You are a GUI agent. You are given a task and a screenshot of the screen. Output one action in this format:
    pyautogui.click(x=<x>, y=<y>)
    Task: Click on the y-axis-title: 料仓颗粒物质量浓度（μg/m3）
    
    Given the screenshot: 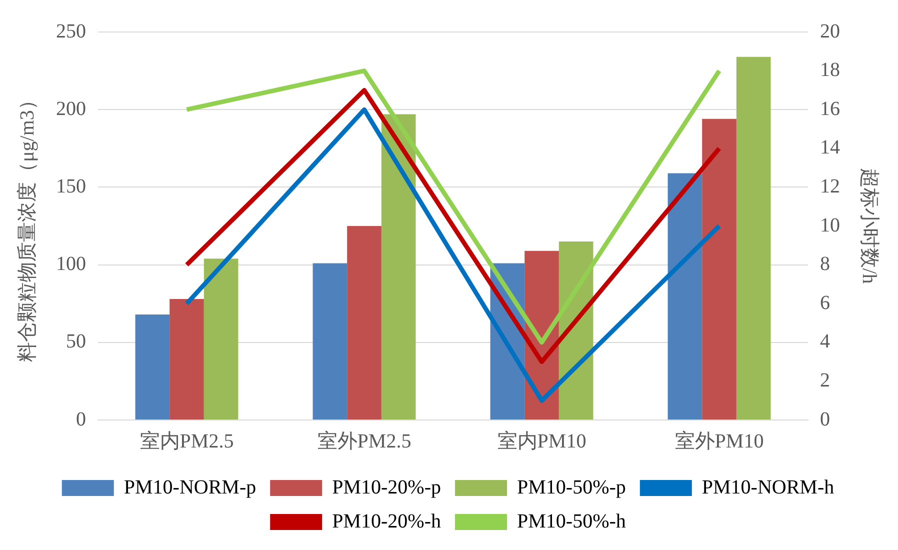 What is the action you would take?
    pyautogui.click(x=27, y=226)
    